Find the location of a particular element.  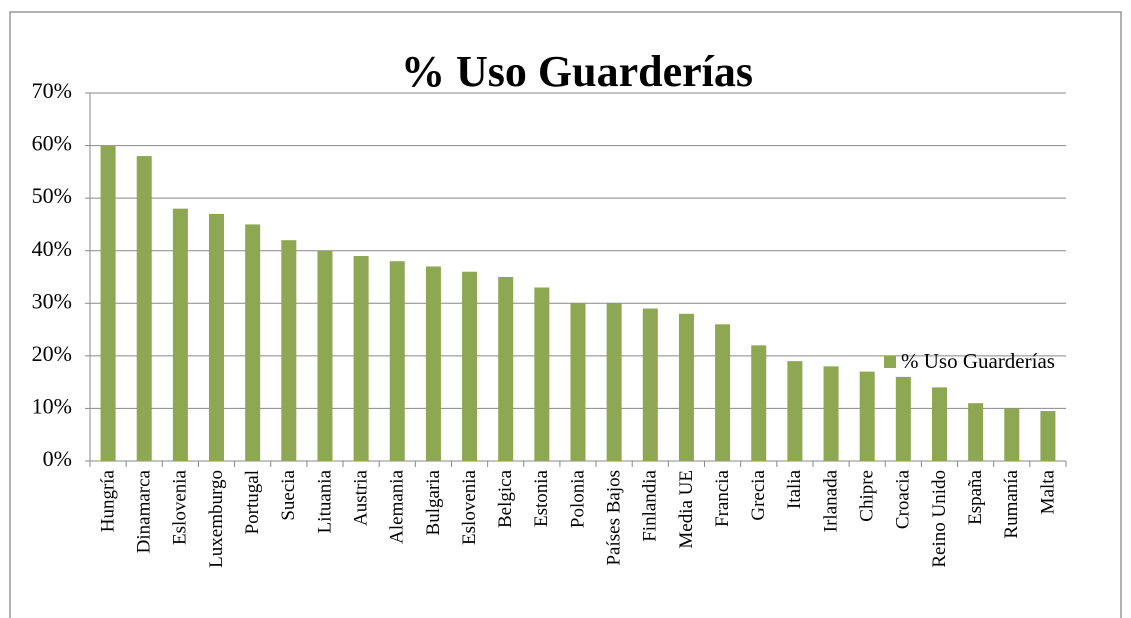

y-tick-label: 0% is located at coordinates (57, 458).